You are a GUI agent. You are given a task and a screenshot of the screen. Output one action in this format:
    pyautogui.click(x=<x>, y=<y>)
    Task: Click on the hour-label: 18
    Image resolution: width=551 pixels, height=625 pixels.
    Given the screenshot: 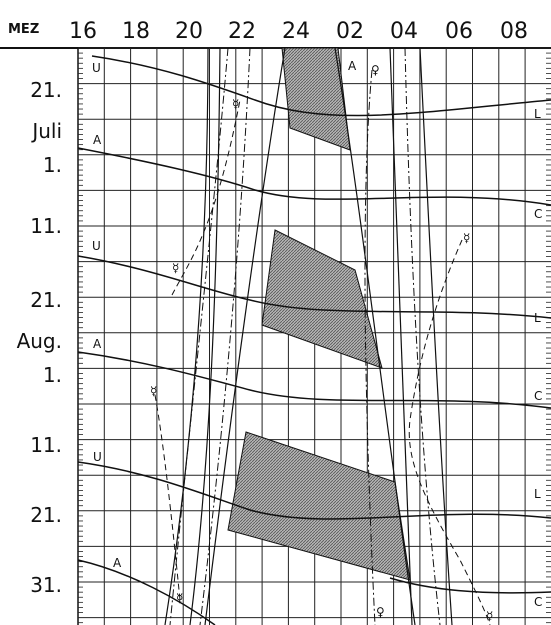 What is the action you would take?
    pyautogui.click(x=136, y=31)
    